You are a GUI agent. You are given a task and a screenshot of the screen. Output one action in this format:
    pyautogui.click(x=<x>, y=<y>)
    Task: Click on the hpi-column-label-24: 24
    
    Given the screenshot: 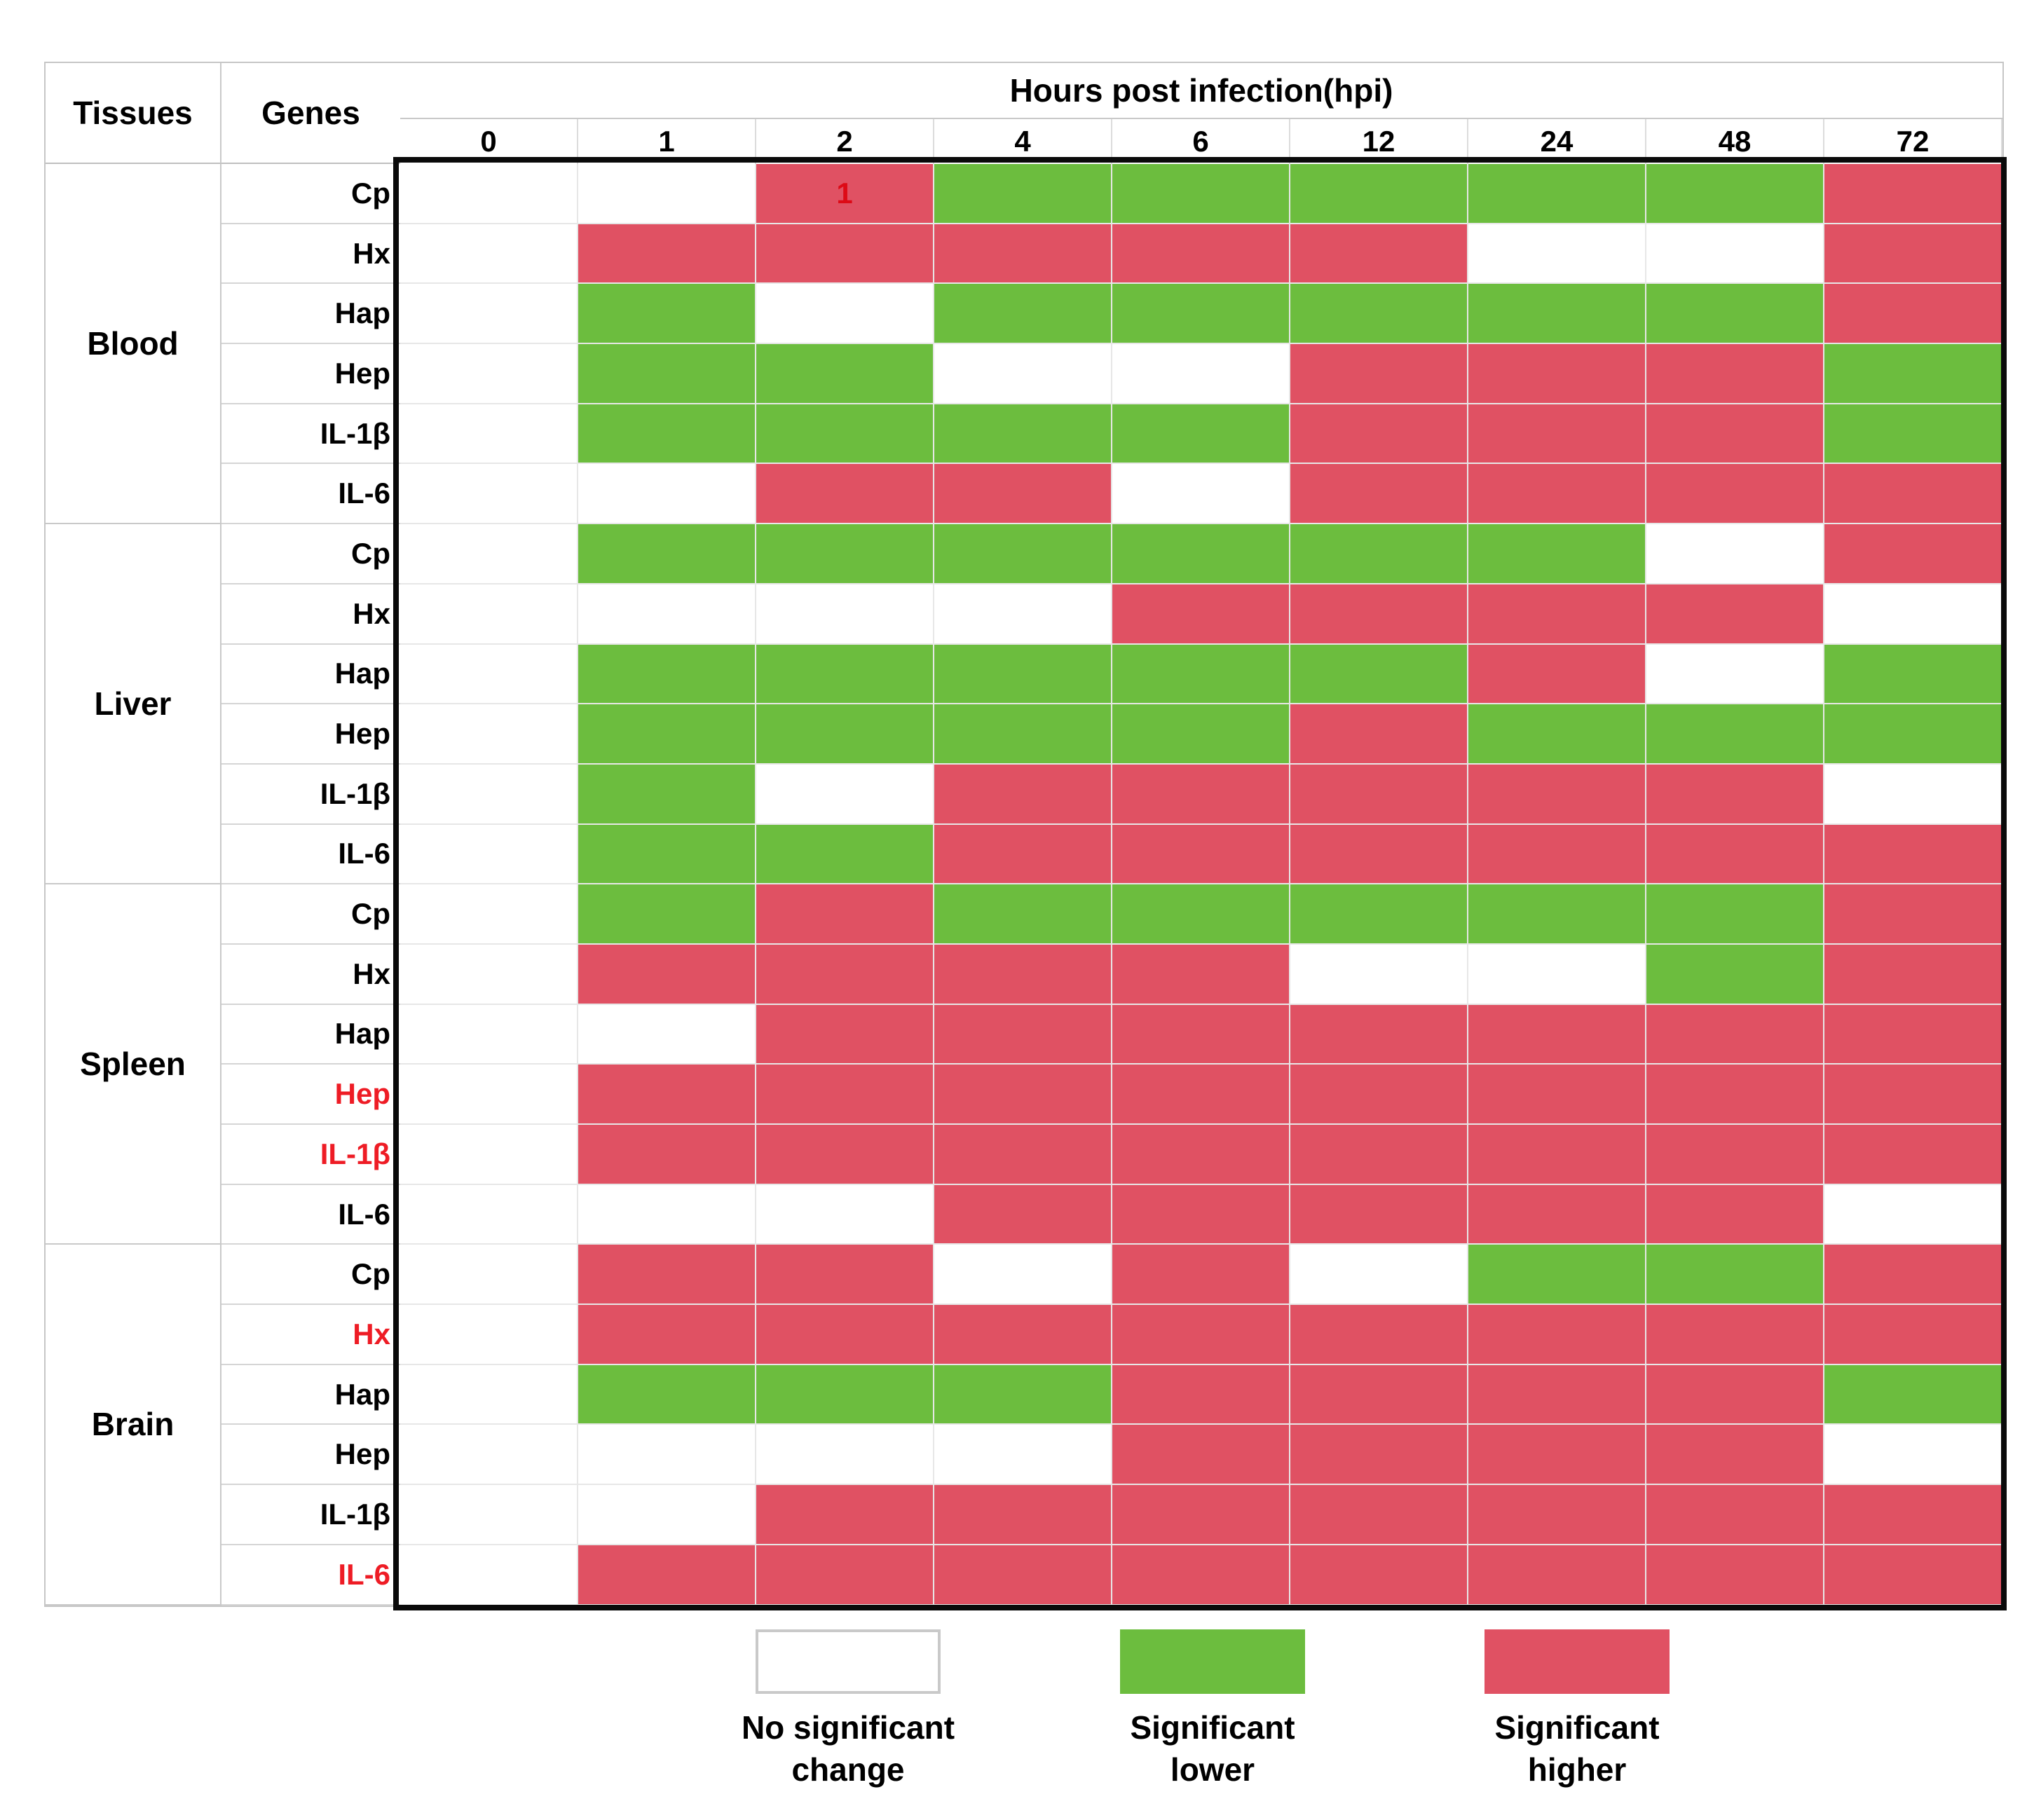 What is the action you would take?
    pyautogui.click(x=1557, y=141)
    